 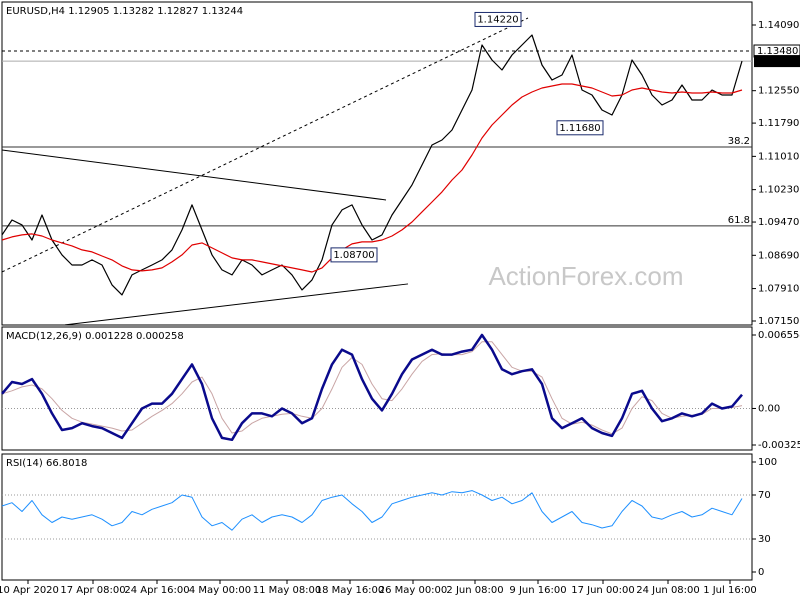 I want to click on last-price-box, so click(x=777, y=61).